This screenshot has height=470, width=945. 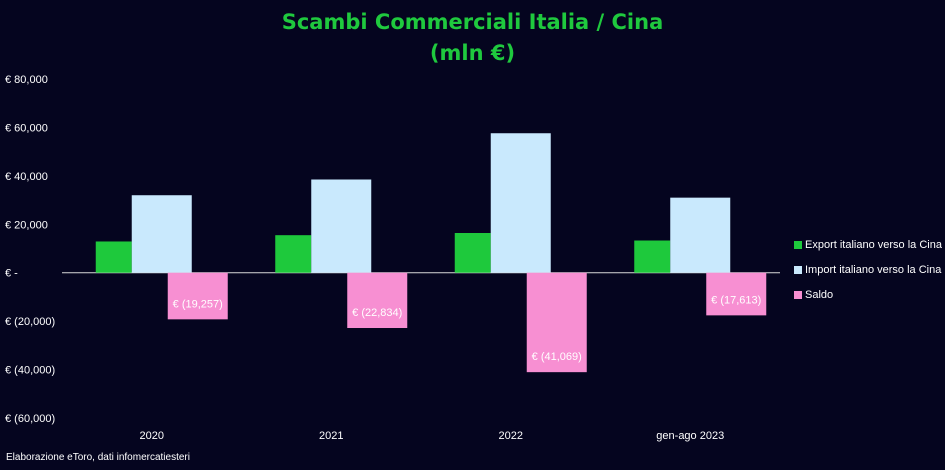 What do you see at coordinates (798, 245) in the screenshot?
I see `legend-swatch-export` at bounding box center [798, 245].